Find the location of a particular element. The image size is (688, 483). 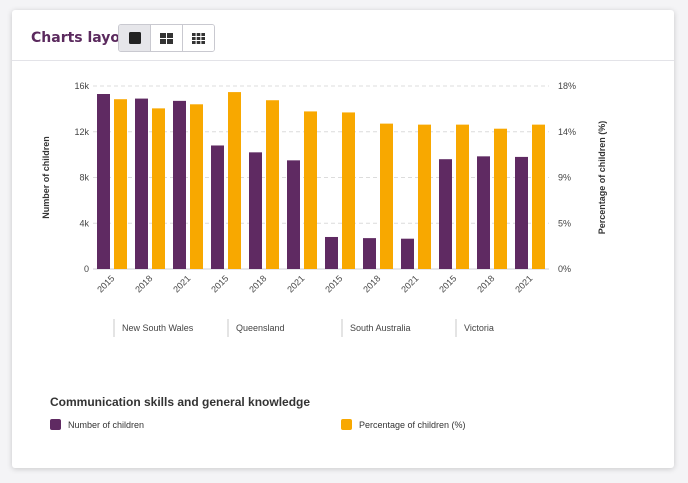

group-label: New South Wales is located at coordinates (158, 328).